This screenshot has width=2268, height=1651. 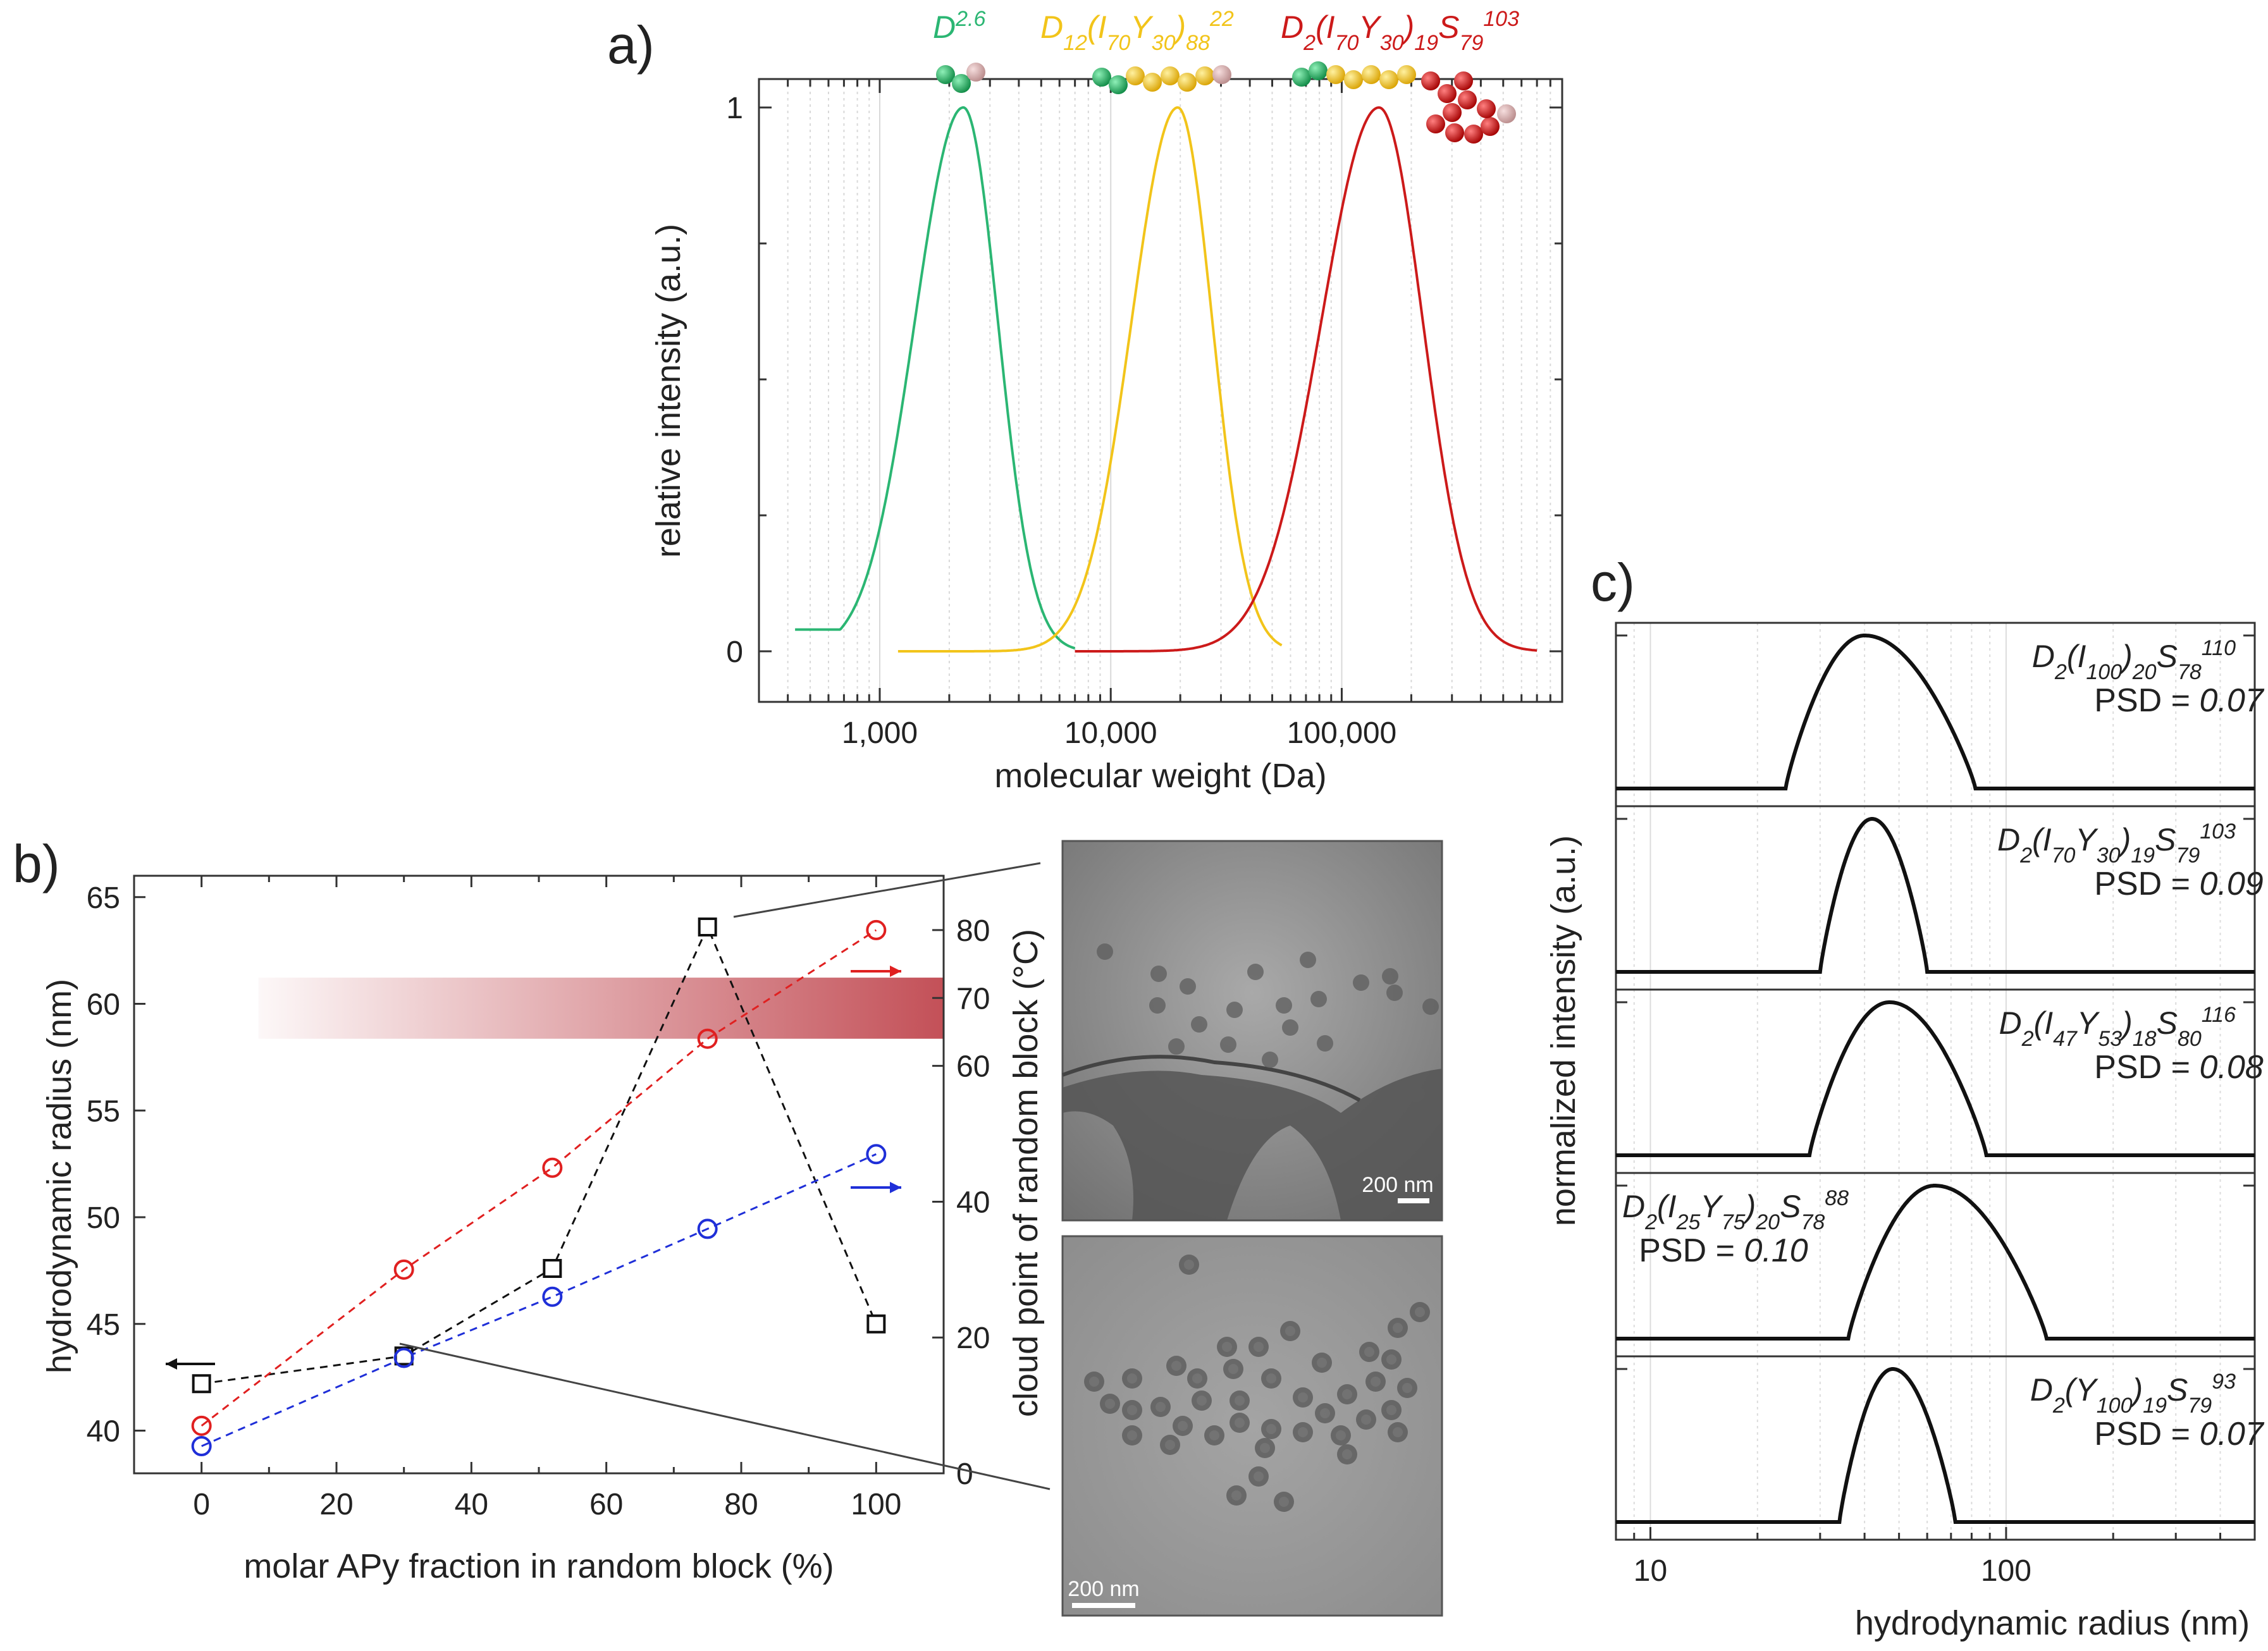 I want to click on zoom-line-bottom, so click(x=725, y=1416).